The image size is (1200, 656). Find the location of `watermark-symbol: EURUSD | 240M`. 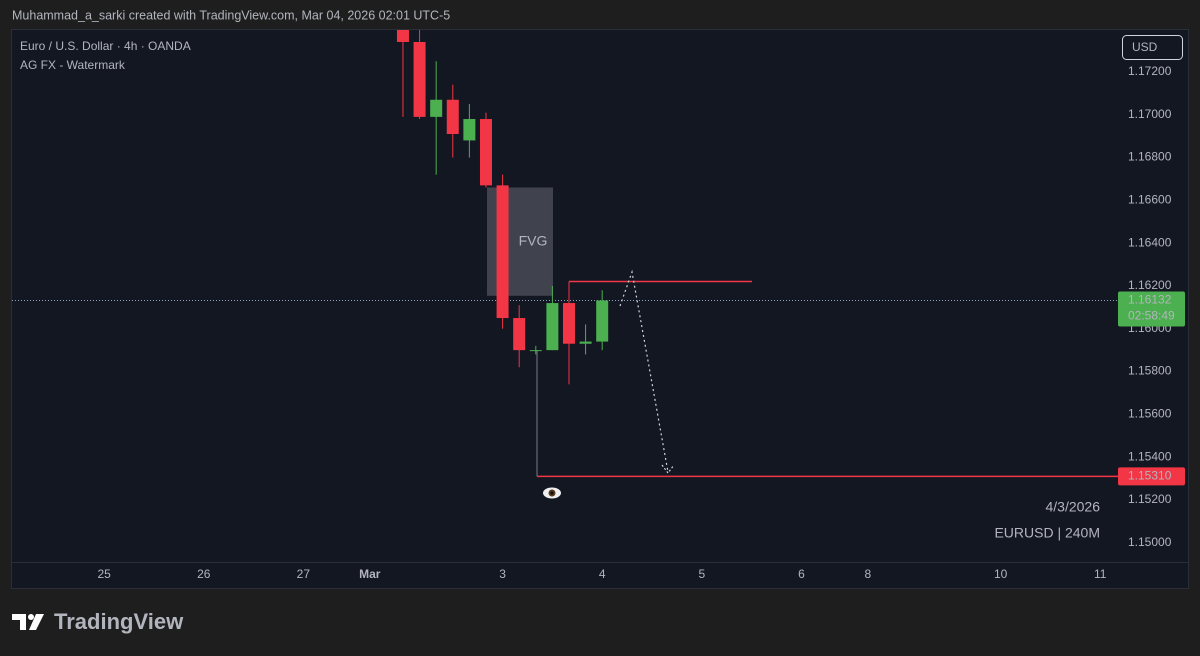

watermark-symbol: EURUSD | 240M is located at coordinates (1047, 533).